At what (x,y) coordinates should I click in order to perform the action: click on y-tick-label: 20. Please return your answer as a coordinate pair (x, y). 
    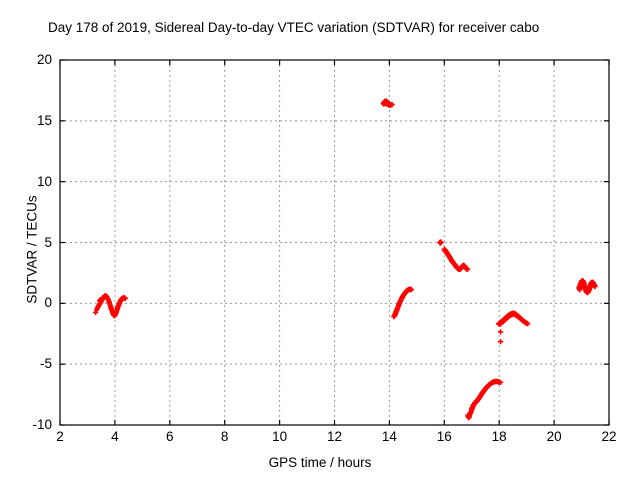
    Looking at the image, I should click on (44, 59).